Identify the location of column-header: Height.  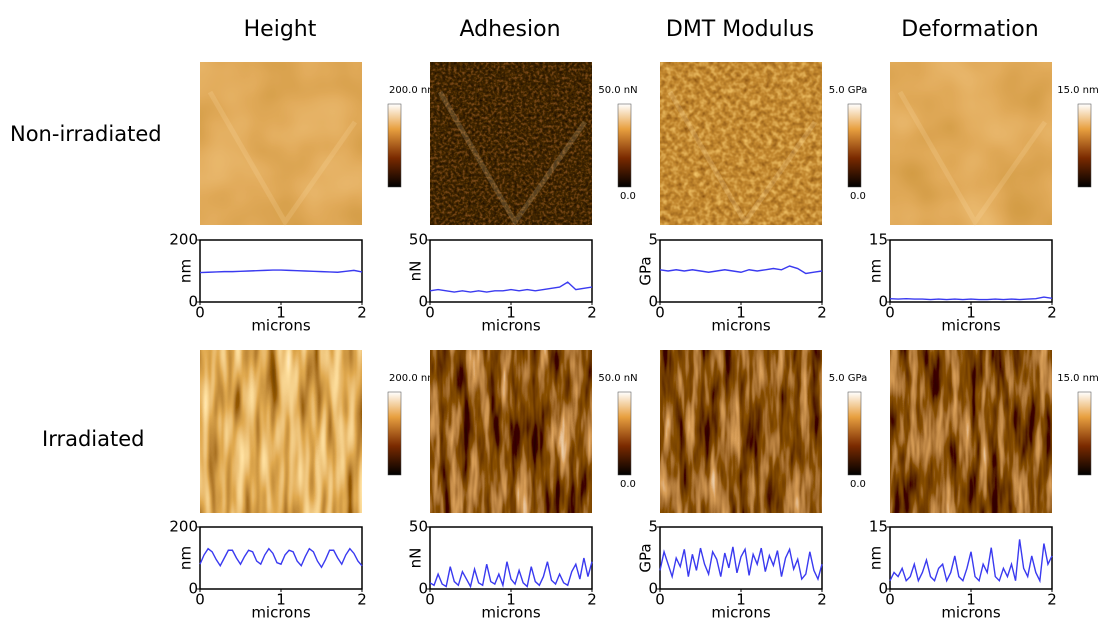
(280, 29).